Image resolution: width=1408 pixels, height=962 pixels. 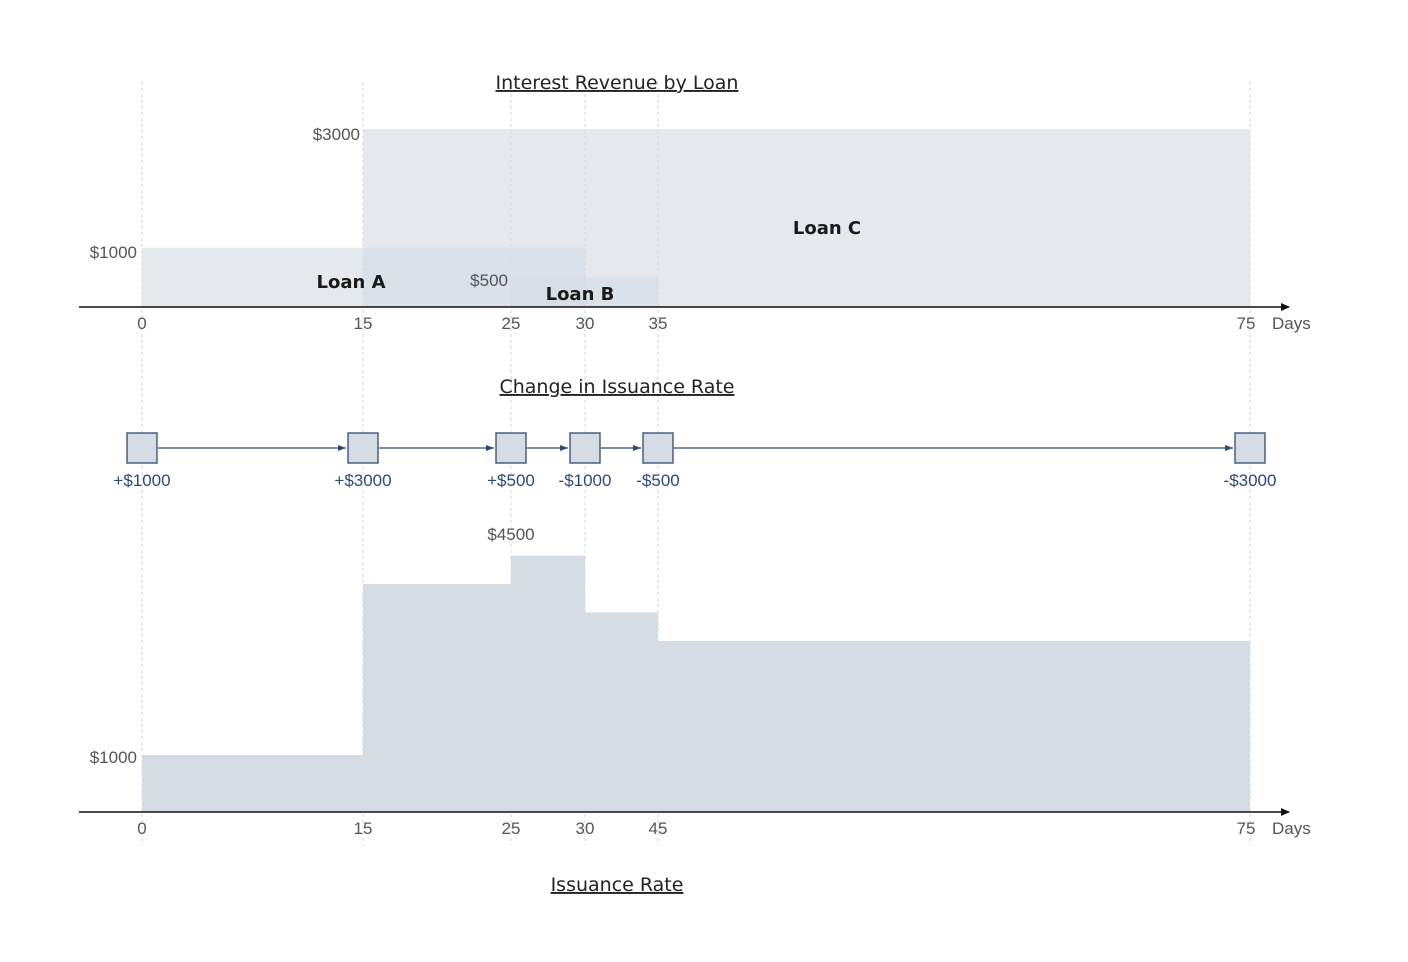 What do you see at coordinates (617, 83) in the screenshot?
I see `top-panel-title: Interest Revenue by Loan` at bounding box center [617, 83].